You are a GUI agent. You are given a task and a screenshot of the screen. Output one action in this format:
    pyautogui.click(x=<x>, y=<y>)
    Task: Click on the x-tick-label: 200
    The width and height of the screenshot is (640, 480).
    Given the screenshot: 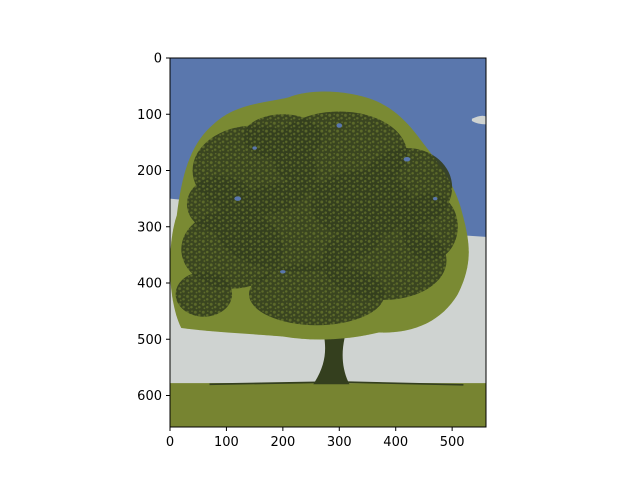 What is the action you would take?
    pyautogui.click(x=282, y=442)
    